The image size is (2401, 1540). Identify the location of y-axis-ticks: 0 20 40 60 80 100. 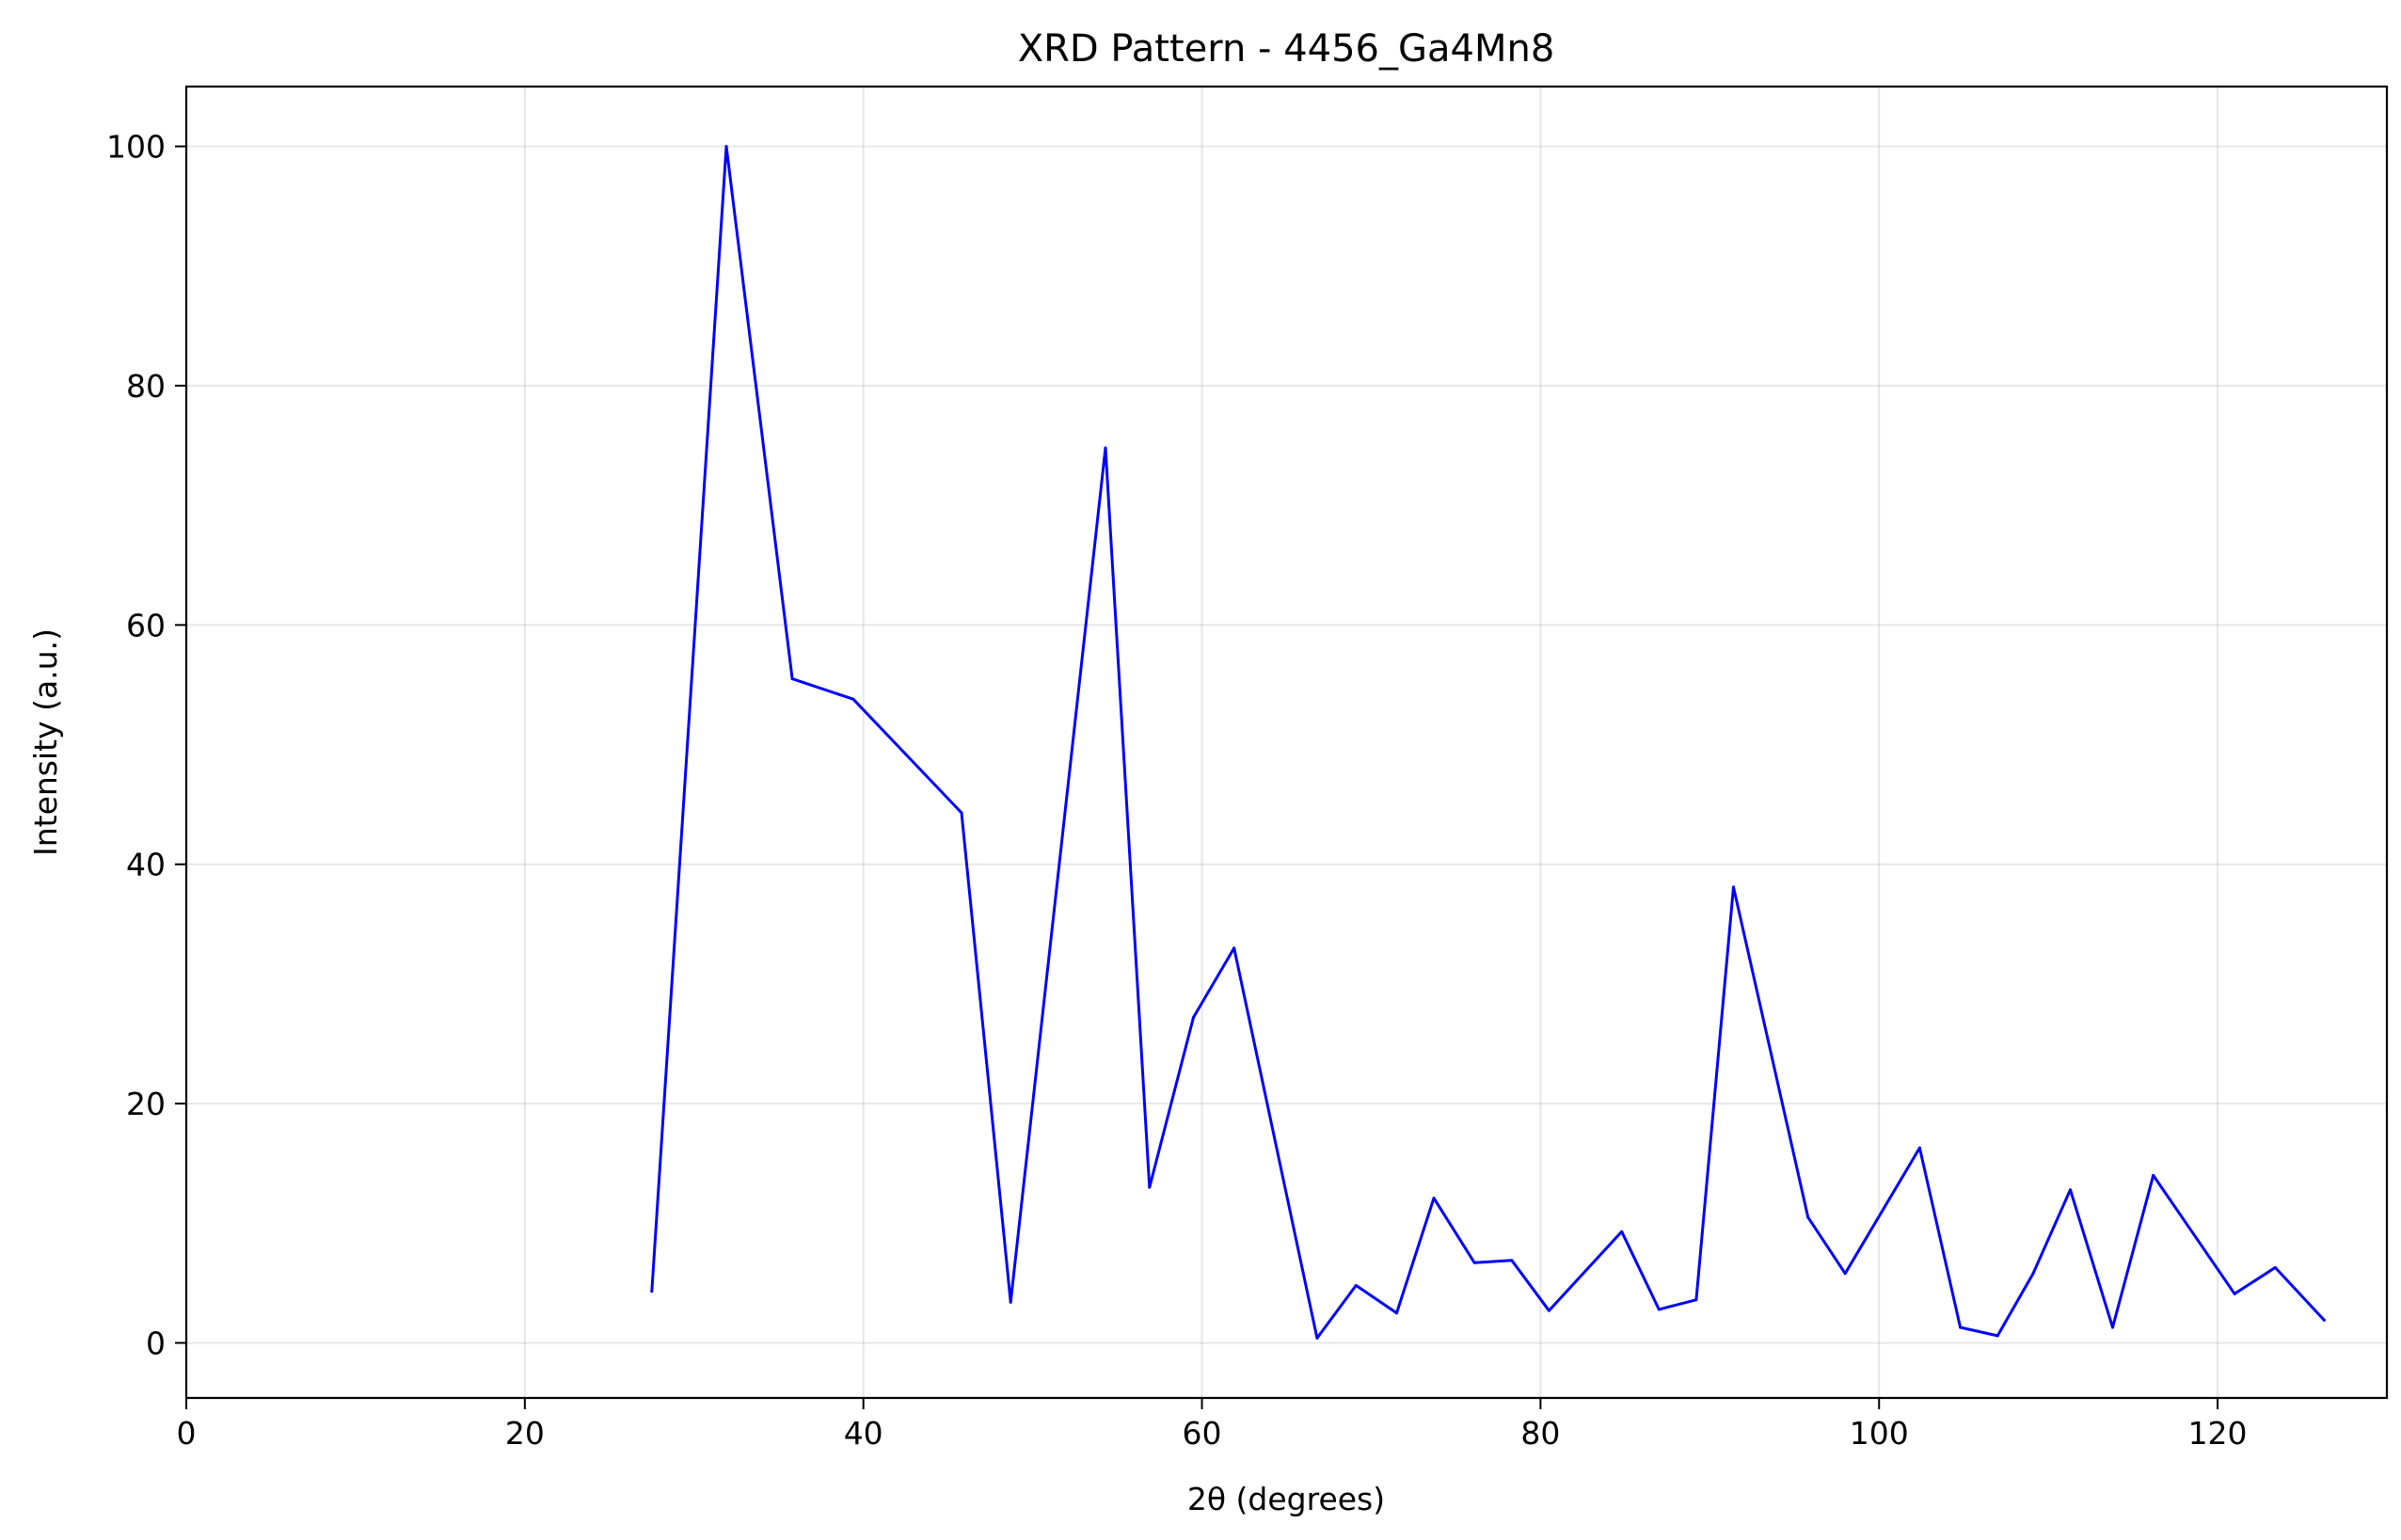
(146, 745).